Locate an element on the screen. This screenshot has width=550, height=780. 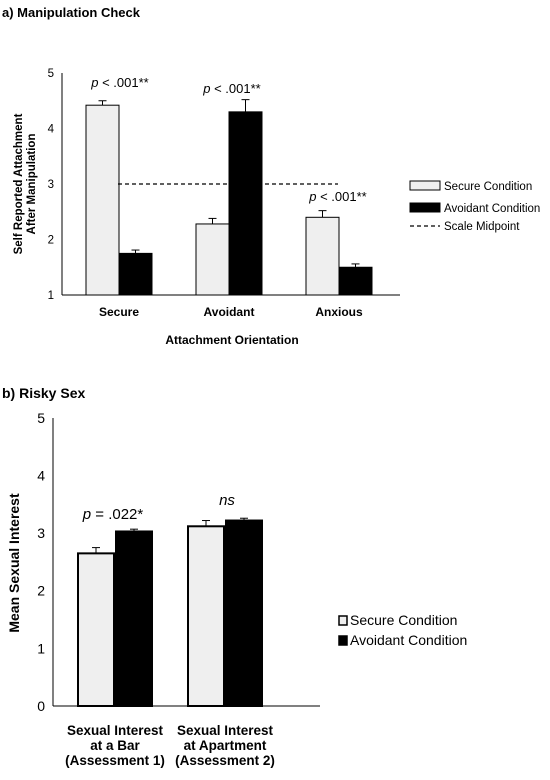
panel-a-x-ticks: Secure Avoidant Anxious is located at coordinates (231, 312).